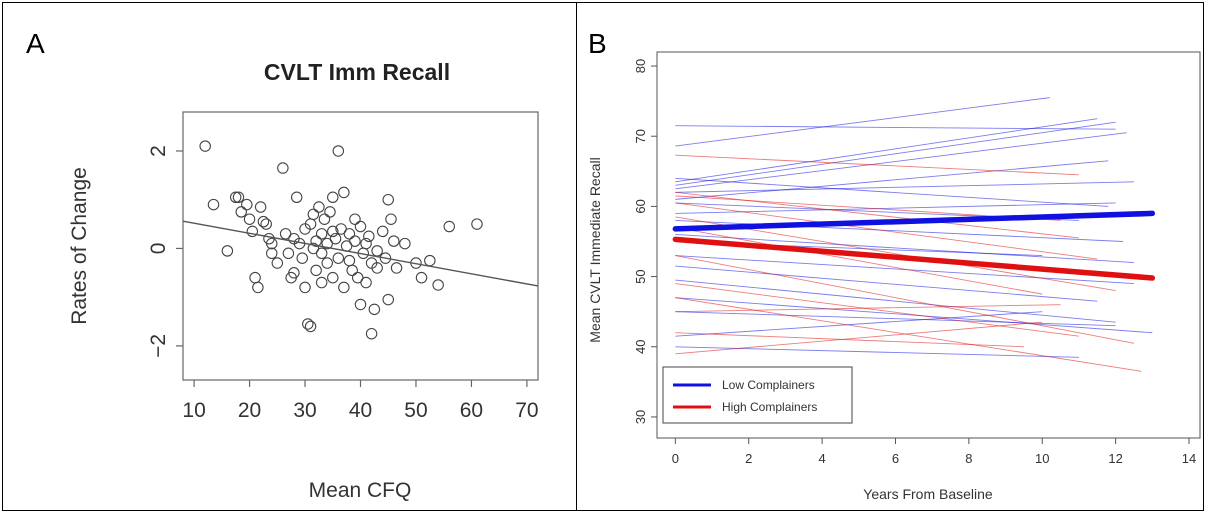 Image resolution: width=1207 pixels, height=513 pixels. Describe the element at coordinates (79, 246) in the screenshot. I see `chart-a-ylabel: Rates of Change` at that location.